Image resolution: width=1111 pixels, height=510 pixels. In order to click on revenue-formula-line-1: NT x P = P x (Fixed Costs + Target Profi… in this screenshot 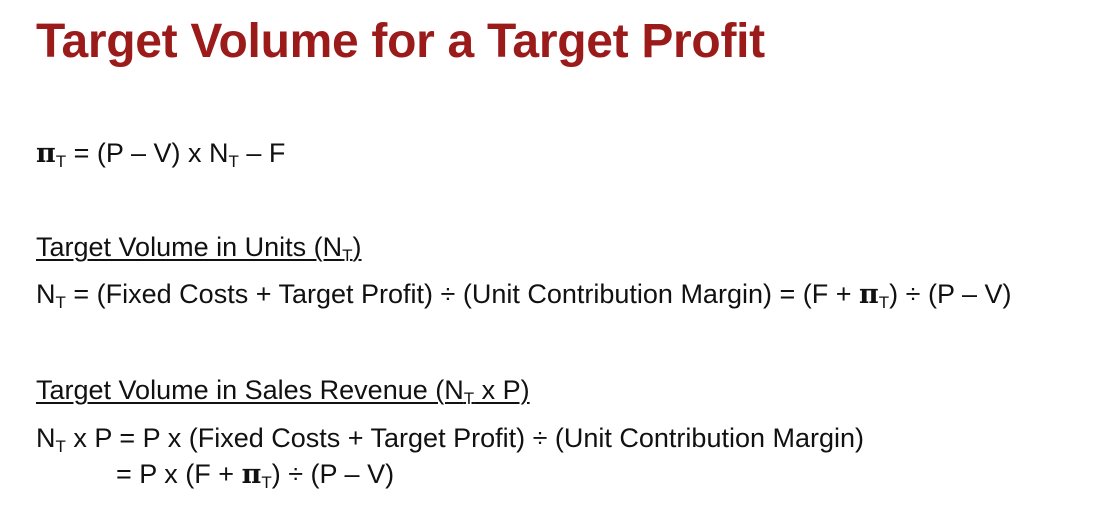, I will do `click(450, 438)`.